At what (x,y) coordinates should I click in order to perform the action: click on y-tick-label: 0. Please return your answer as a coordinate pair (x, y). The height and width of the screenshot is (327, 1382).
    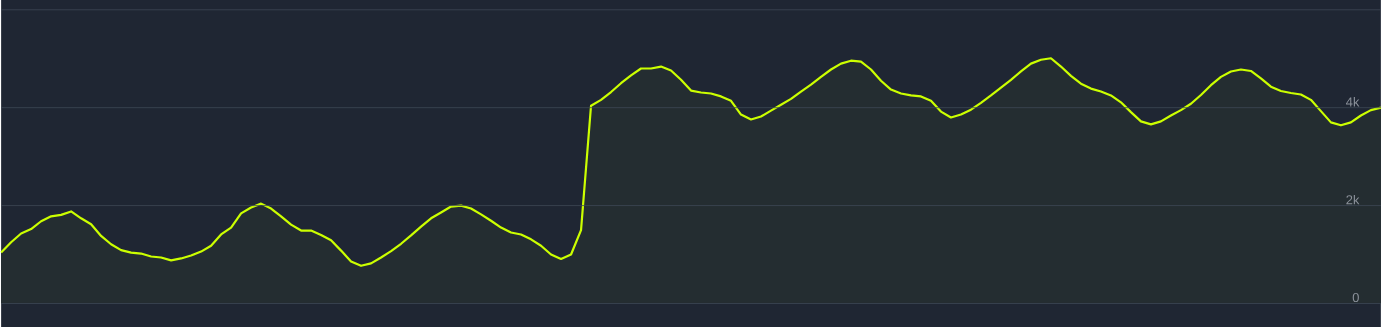
    Looking at the image, I should click on (1355, 297).